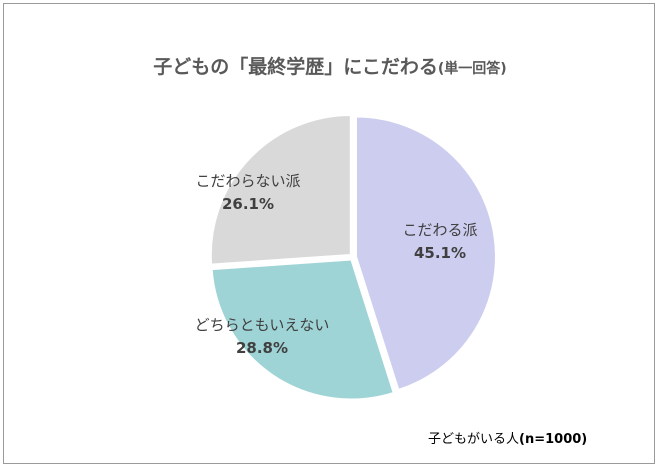  What do you see at coordinates (439, 230) in the screenshot?
I see `pie-label-1: こだわる派` at bounding box center [439, 230].